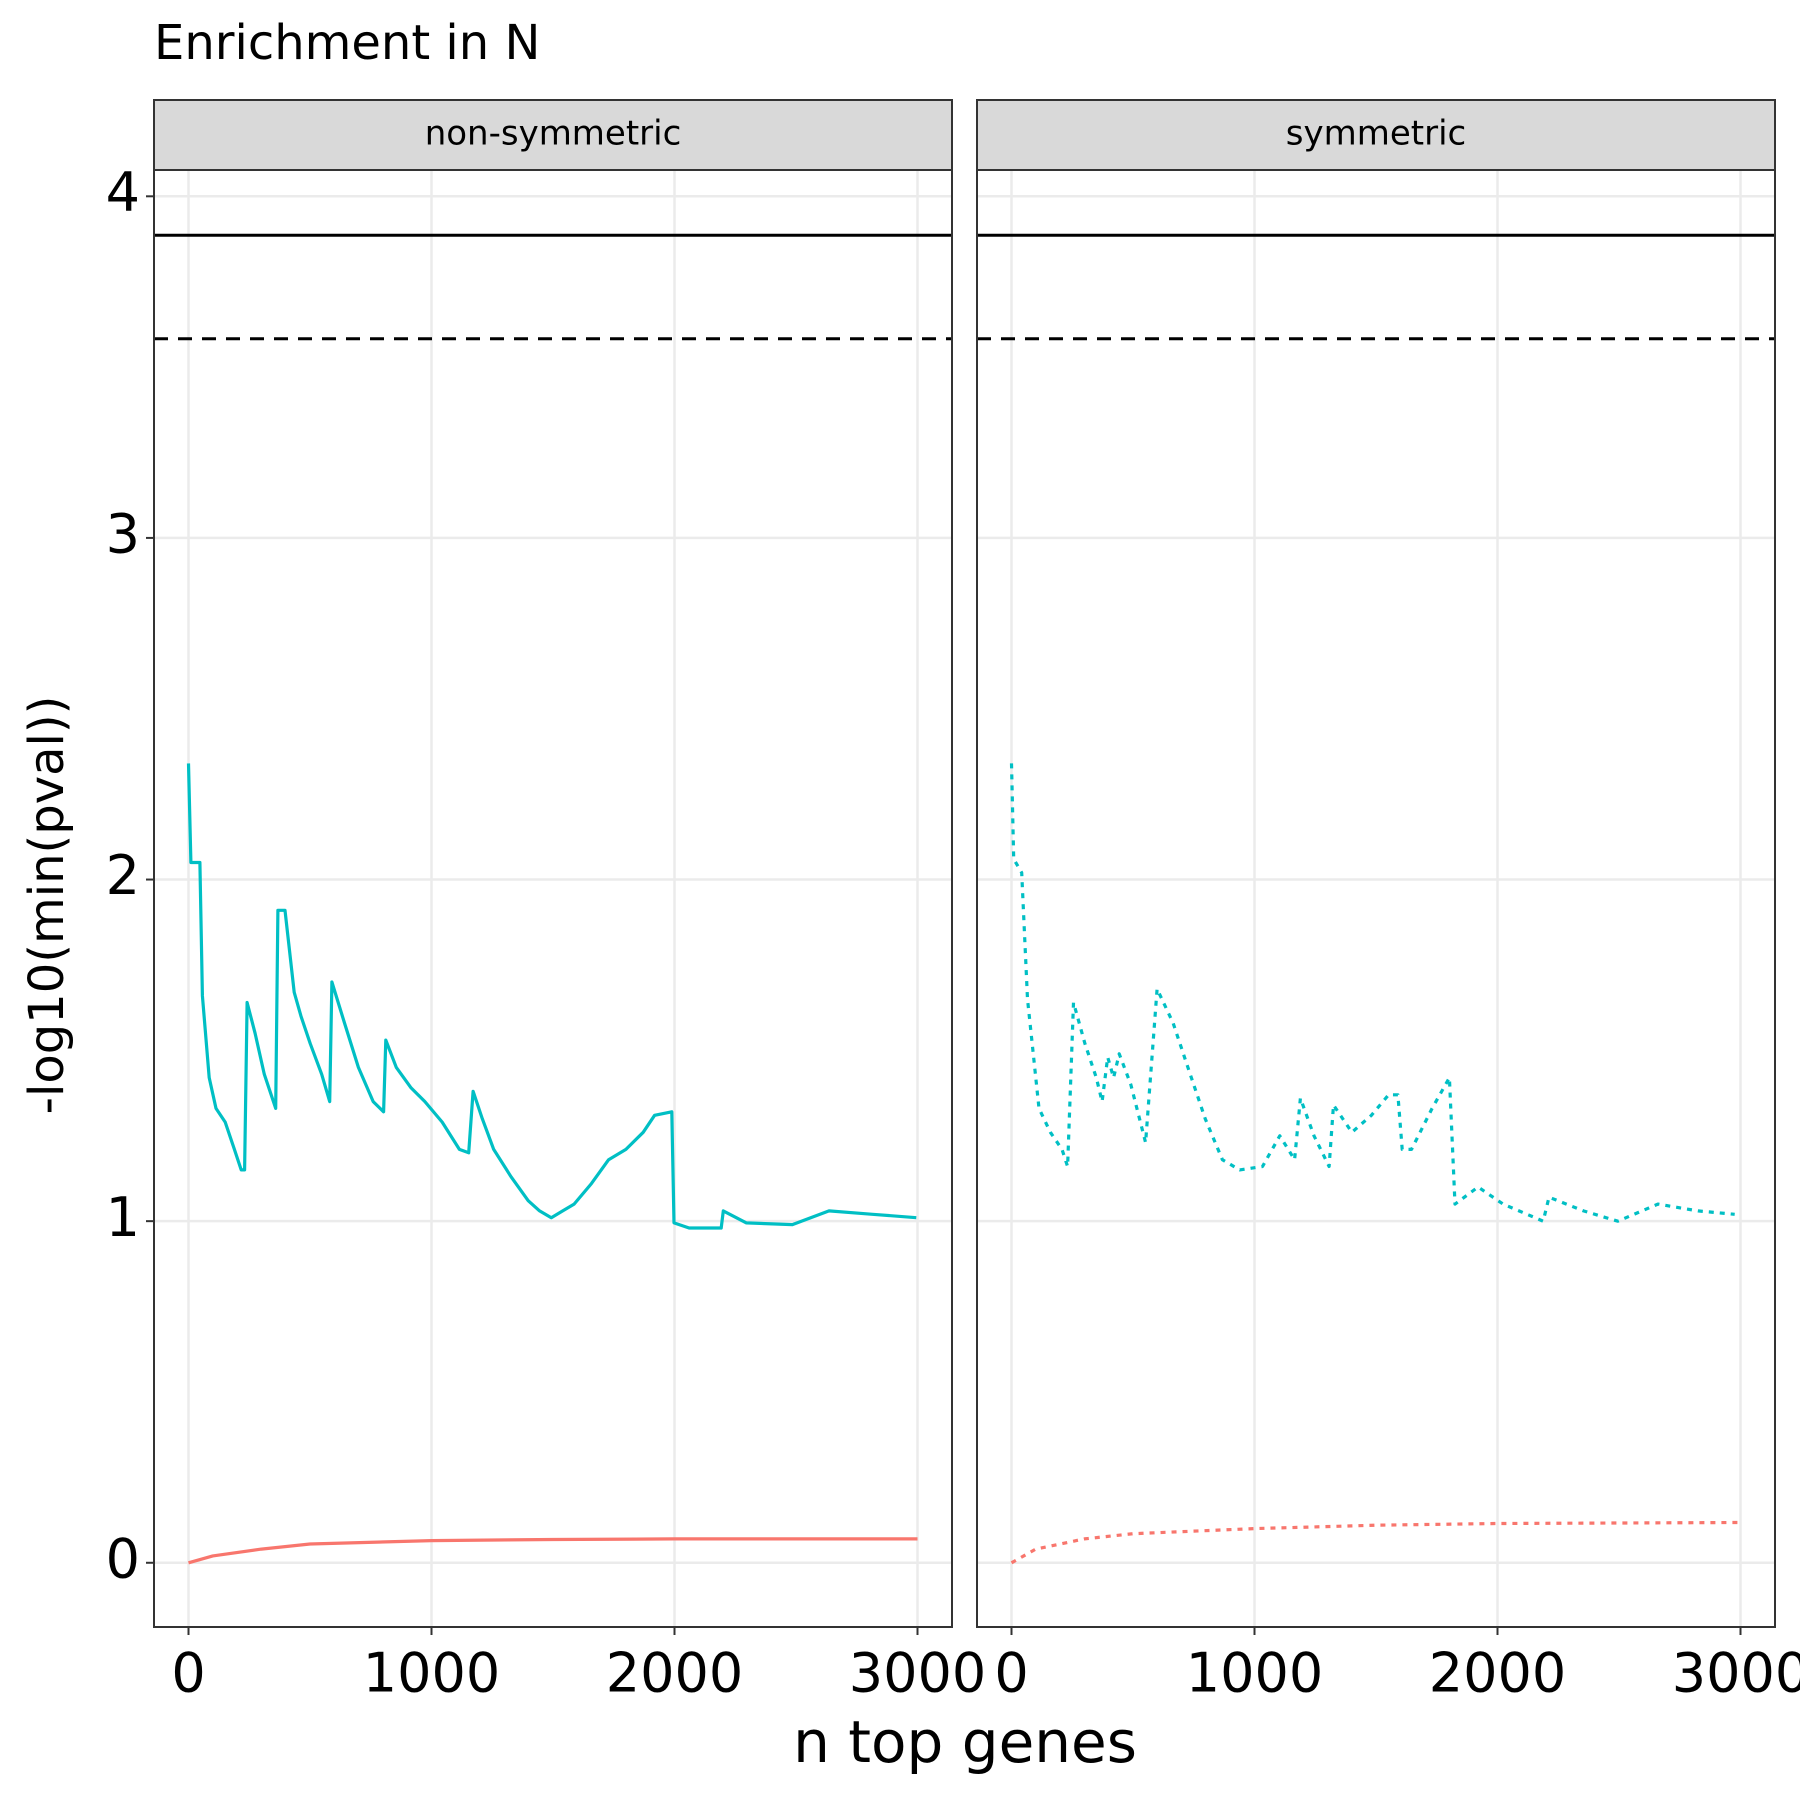 This screenshot has width=1800, height=1800. Describe the element at coordinates (123, 1558) in the screenshot. I see `y-tick-label: 0` at that location.